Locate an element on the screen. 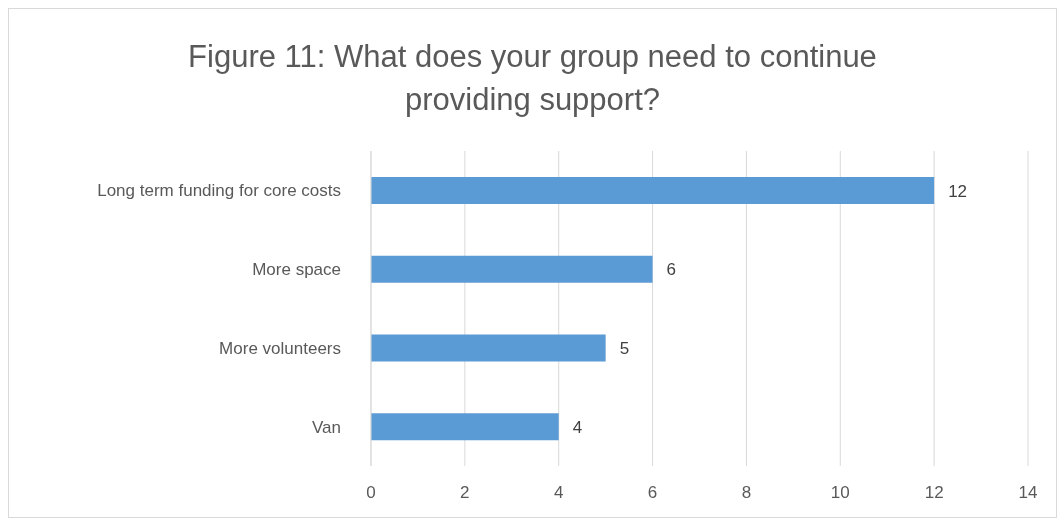  x-tick-label: 0 is located at coordinates (371, 493).